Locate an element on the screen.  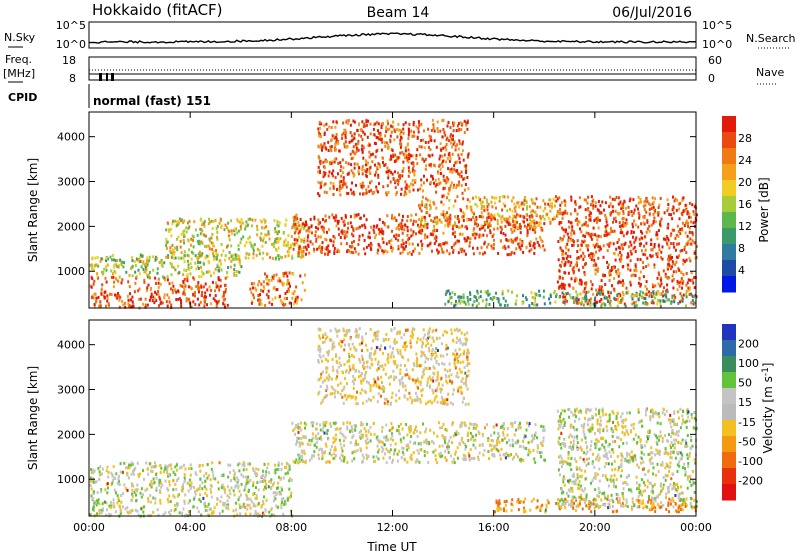
freq-left-label-1: Freq. is located at coordinates (18, 59).